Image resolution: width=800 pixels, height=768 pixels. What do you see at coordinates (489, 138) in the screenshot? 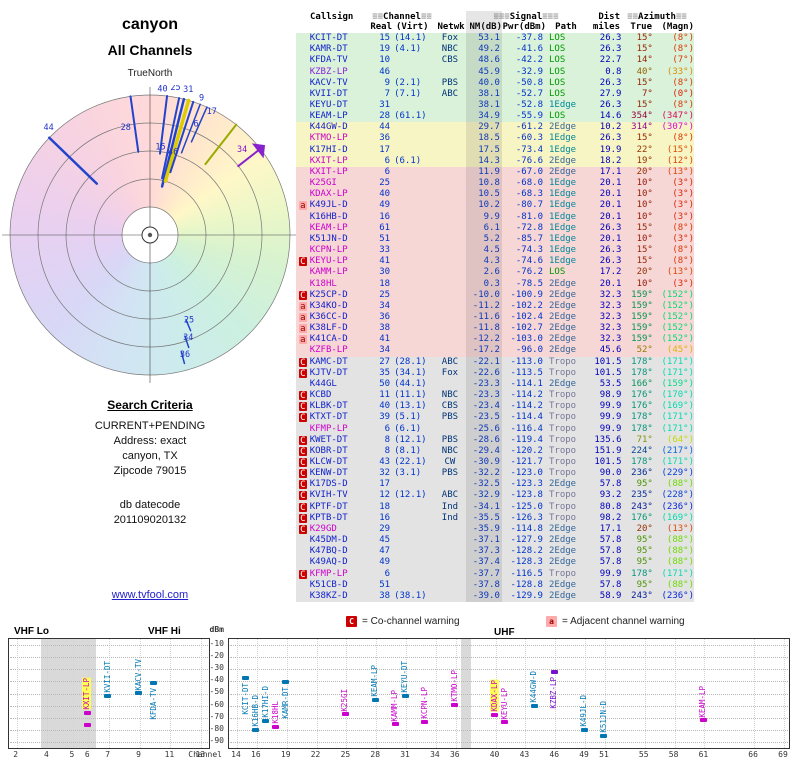
I see `noise-margin-cell: 18.5` at bounding box center [489, 138].